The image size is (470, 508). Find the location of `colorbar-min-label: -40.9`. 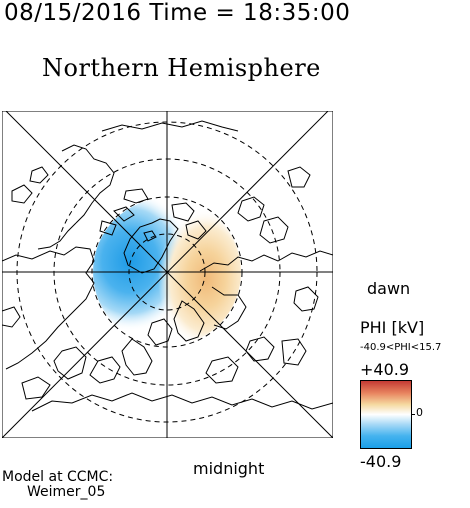

colorbar-min-label: -40.9 is located at coordinates (381, 461).